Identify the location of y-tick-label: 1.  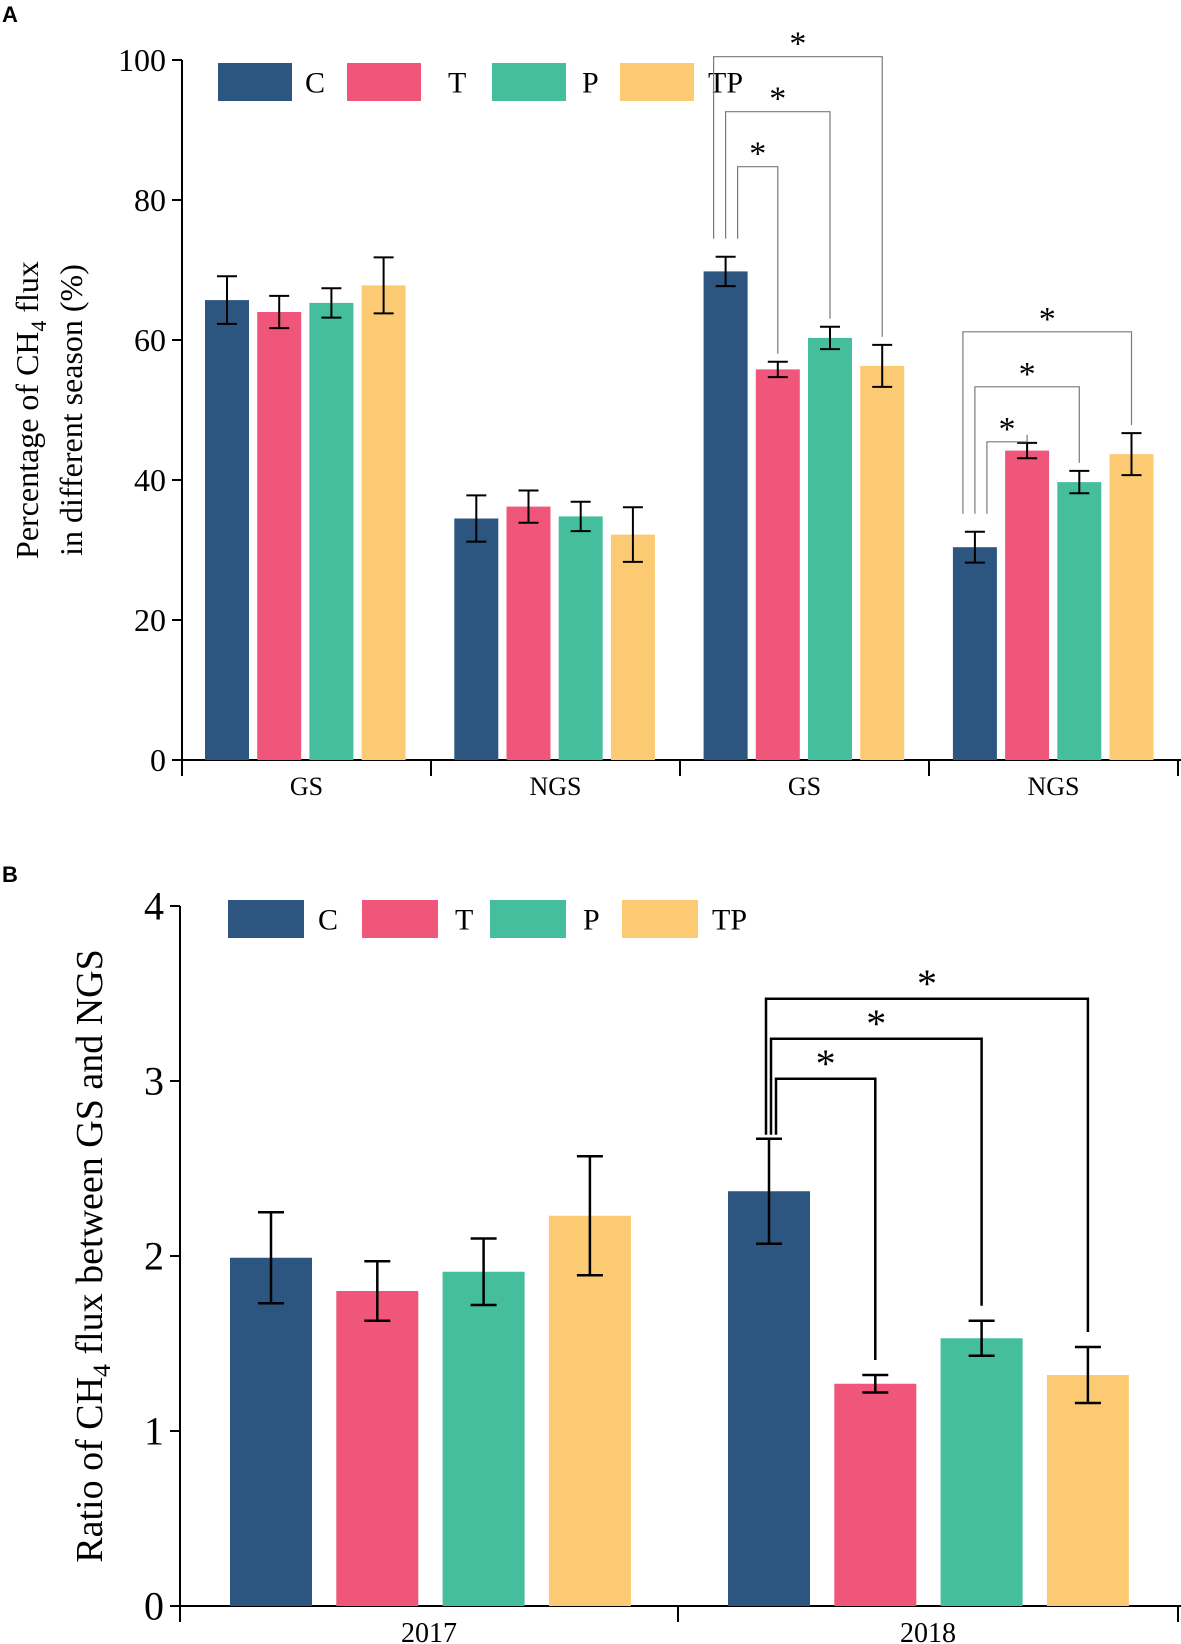
(154, 1431).